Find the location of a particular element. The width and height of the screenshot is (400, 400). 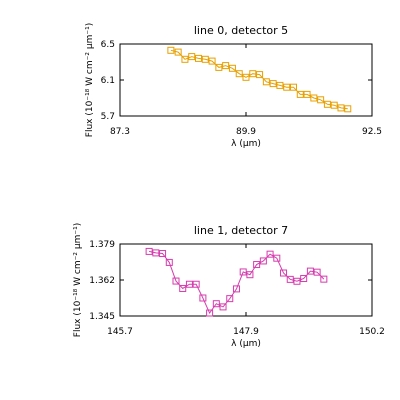

chart-title: line 1, detector 7 is located at coordinates (241, 230).